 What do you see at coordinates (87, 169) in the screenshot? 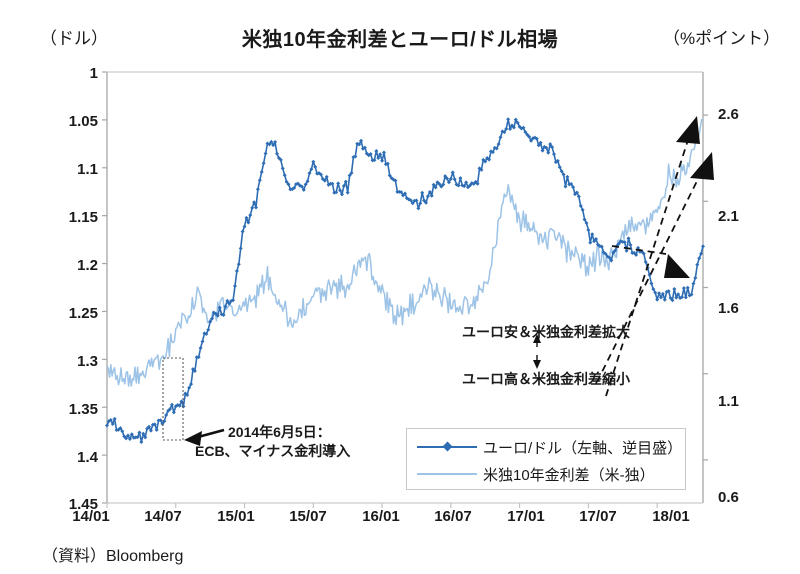
I see `y-left-tick-2: 1.1` at bounding box center [87, 169].